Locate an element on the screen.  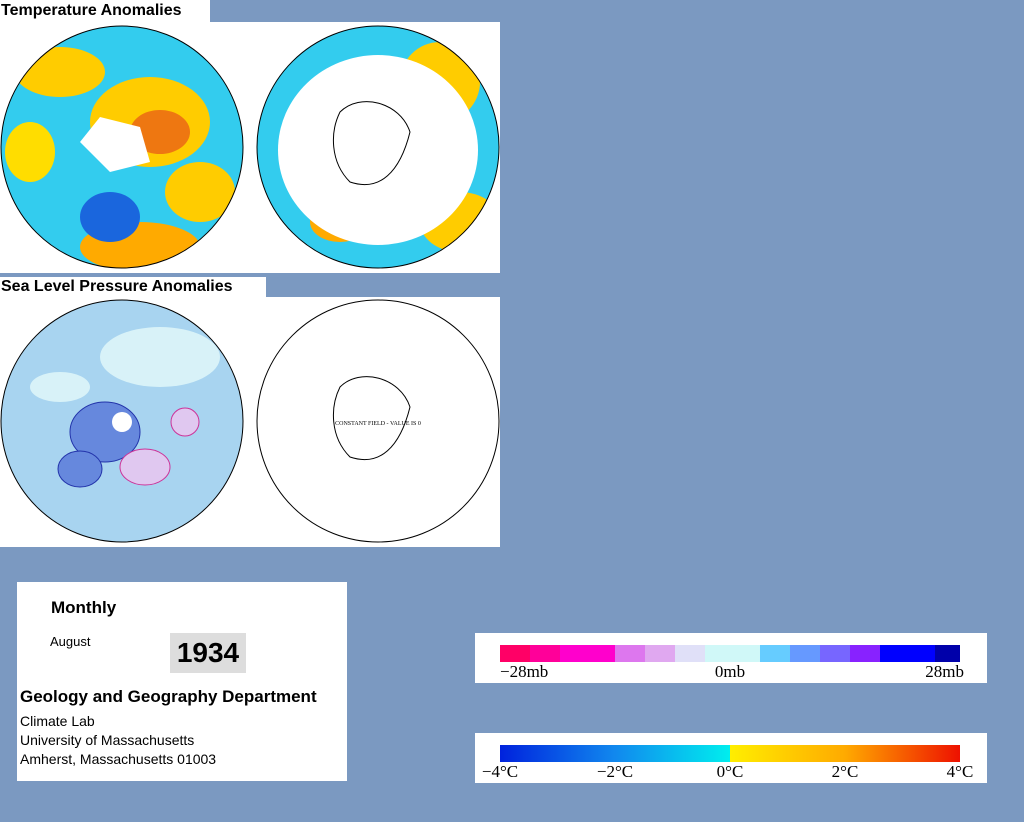
legend-label: 2°C is located at coordinates (845, 771).